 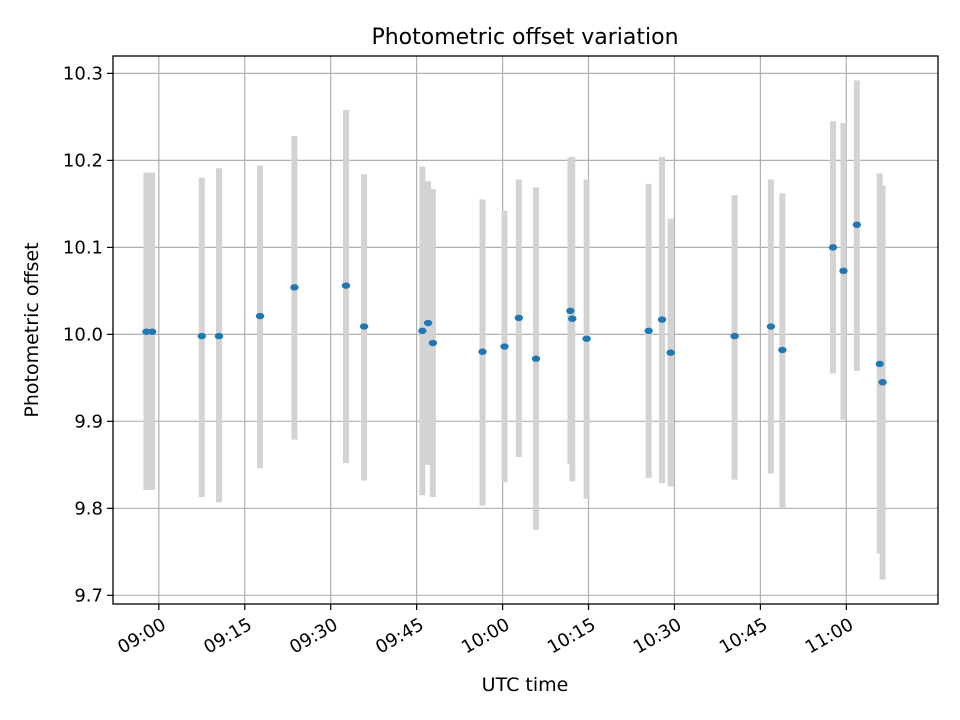 What do you see at coordinates (32, 329) in the screenshot?
I see `y-axis-label: Photometric offset` at bounding box center [32, 329].